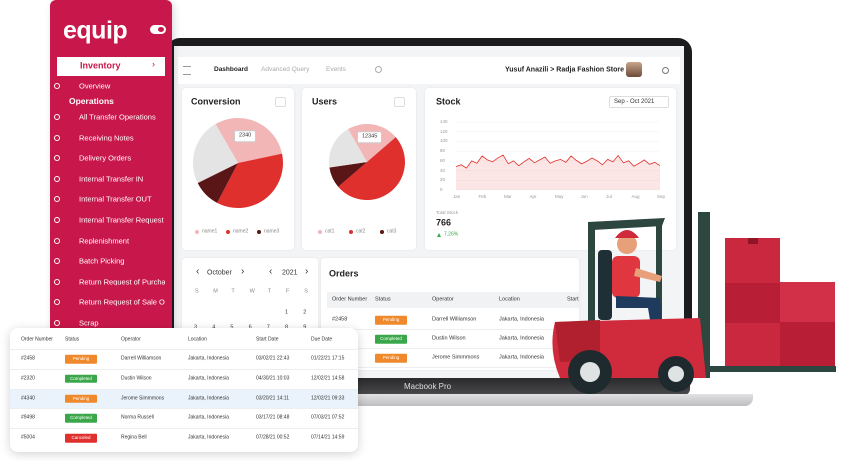 Image resolution: width=845 pixels, height=461 pixels. What do you see at coordinates (444, 131) in the screenshot?
I see `y-tick-label: 120` at bounding box center [444, 131].